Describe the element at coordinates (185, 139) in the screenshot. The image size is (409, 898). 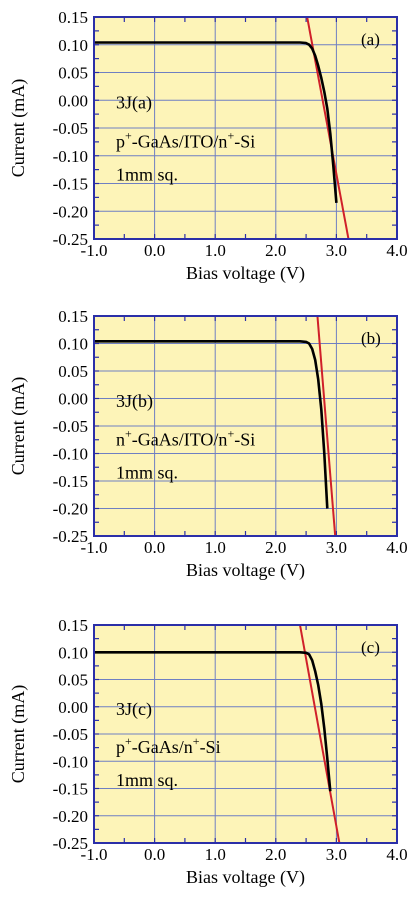
I see `annotation-structure: p+-GaAs/ITO/n+-Si` at that location.